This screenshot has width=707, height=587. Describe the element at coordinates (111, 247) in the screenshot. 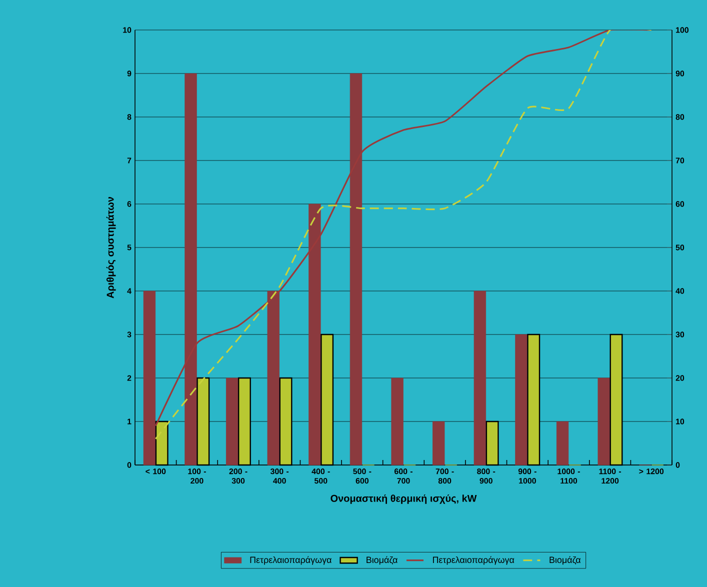

I see `y-axis-title: Αριθμός συστημάτων` at that location.